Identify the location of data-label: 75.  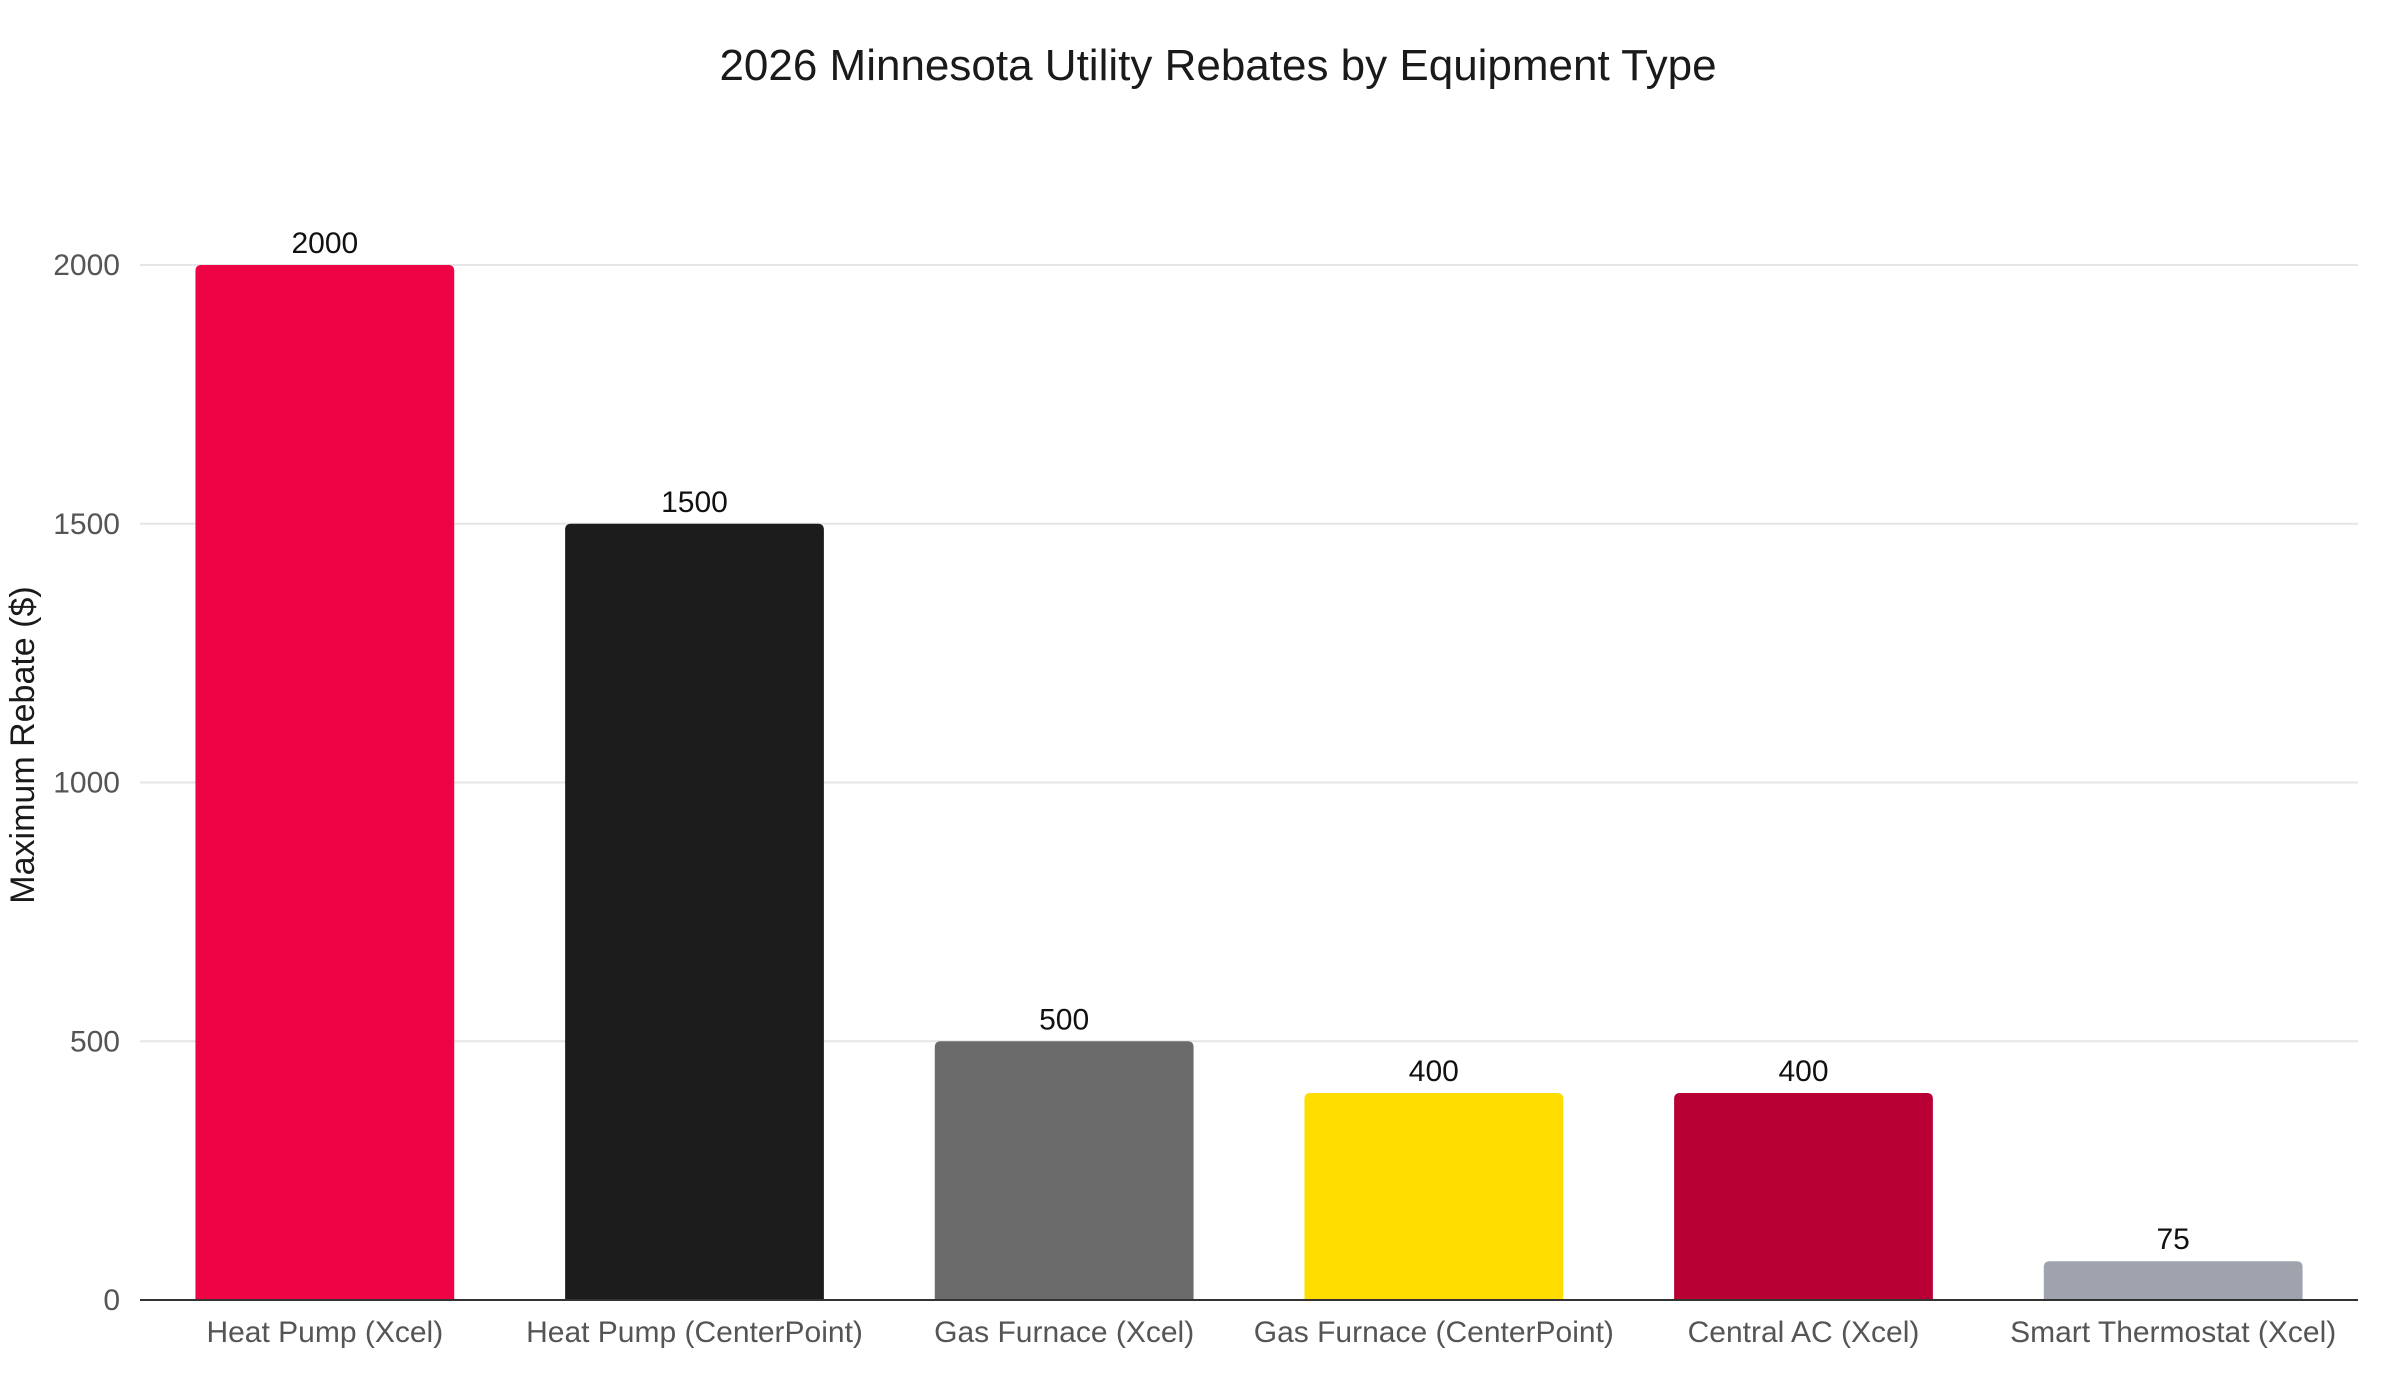
(2172, 1239).